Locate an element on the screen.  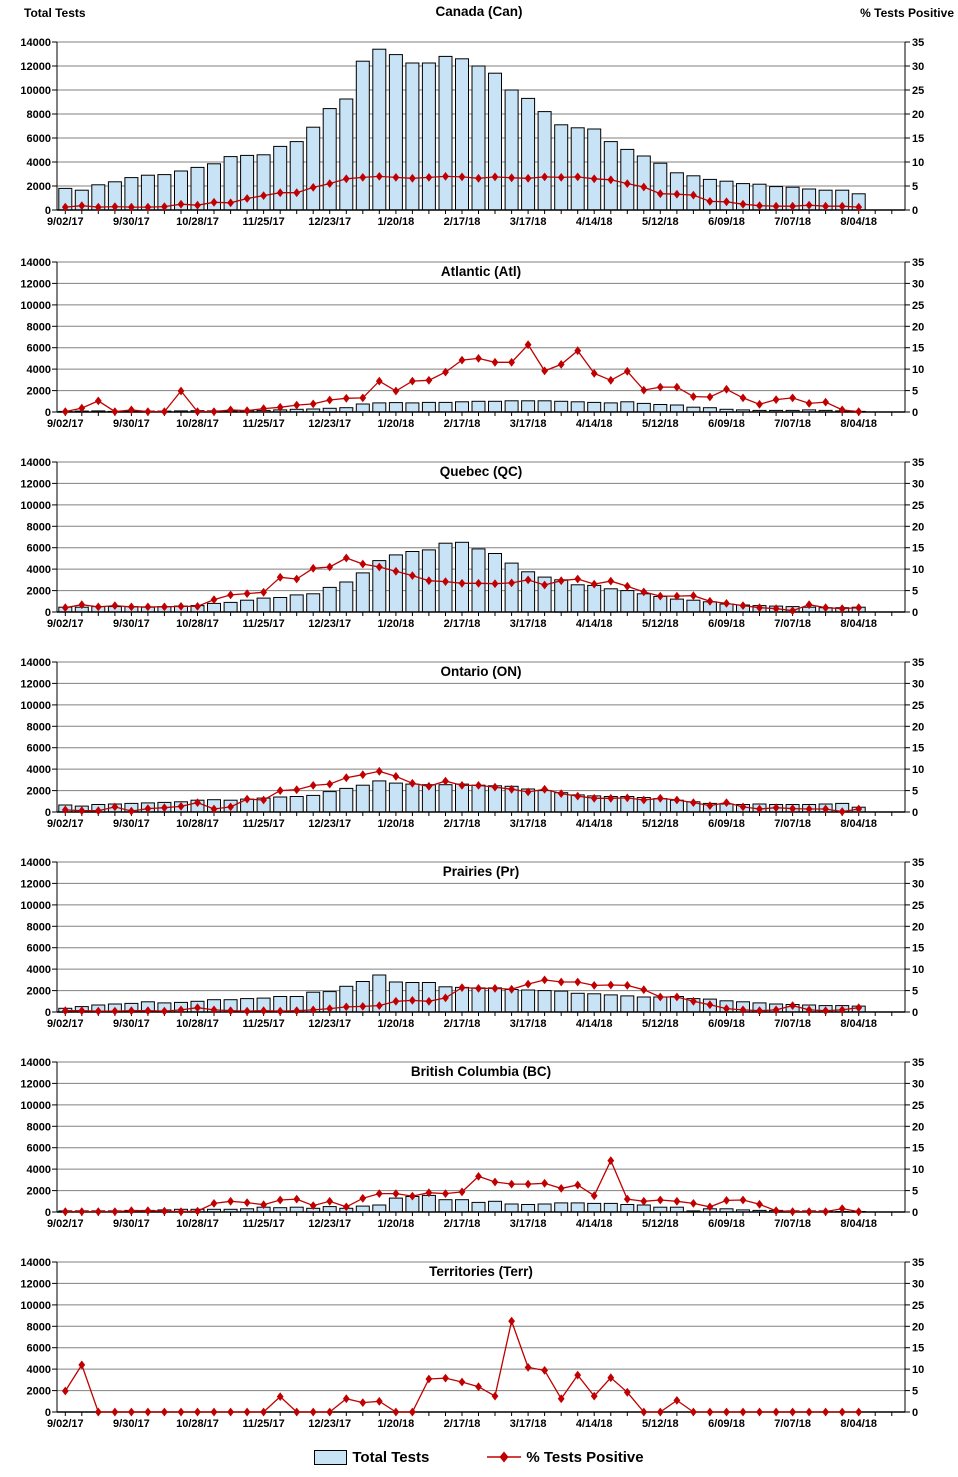
legend-item-pct-positive: % Tests Positive is located at coordinates (565, 1457).